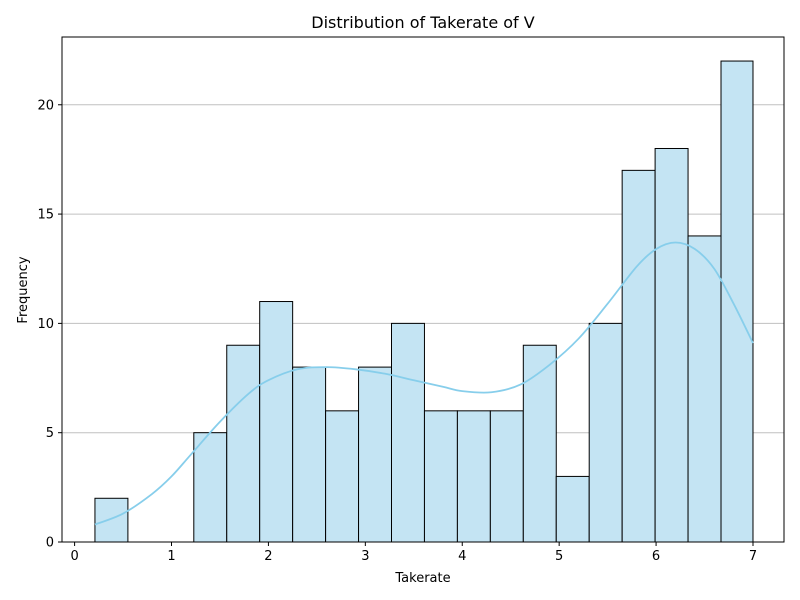 This screenshot has height=600, width=800. I want to click on x-tick-label-4: 4, so click(462, 556).